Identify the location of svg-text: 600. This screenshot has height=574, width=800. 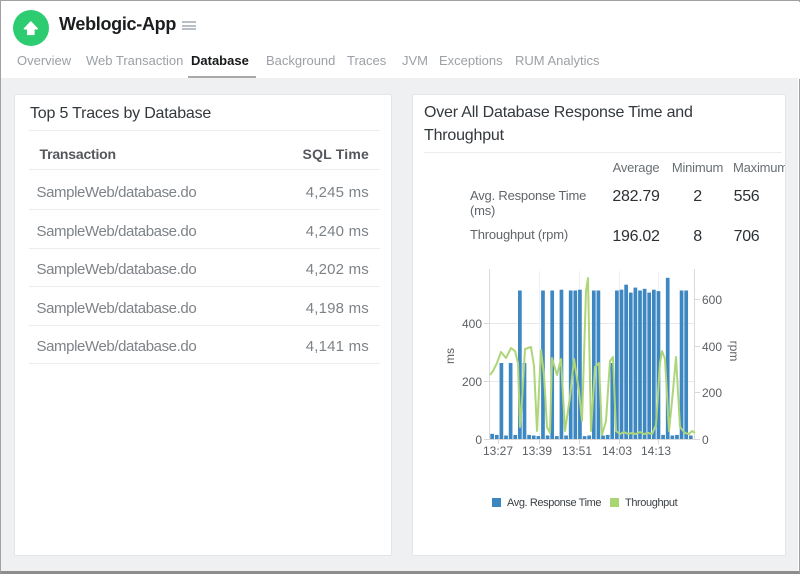
(712, 300).